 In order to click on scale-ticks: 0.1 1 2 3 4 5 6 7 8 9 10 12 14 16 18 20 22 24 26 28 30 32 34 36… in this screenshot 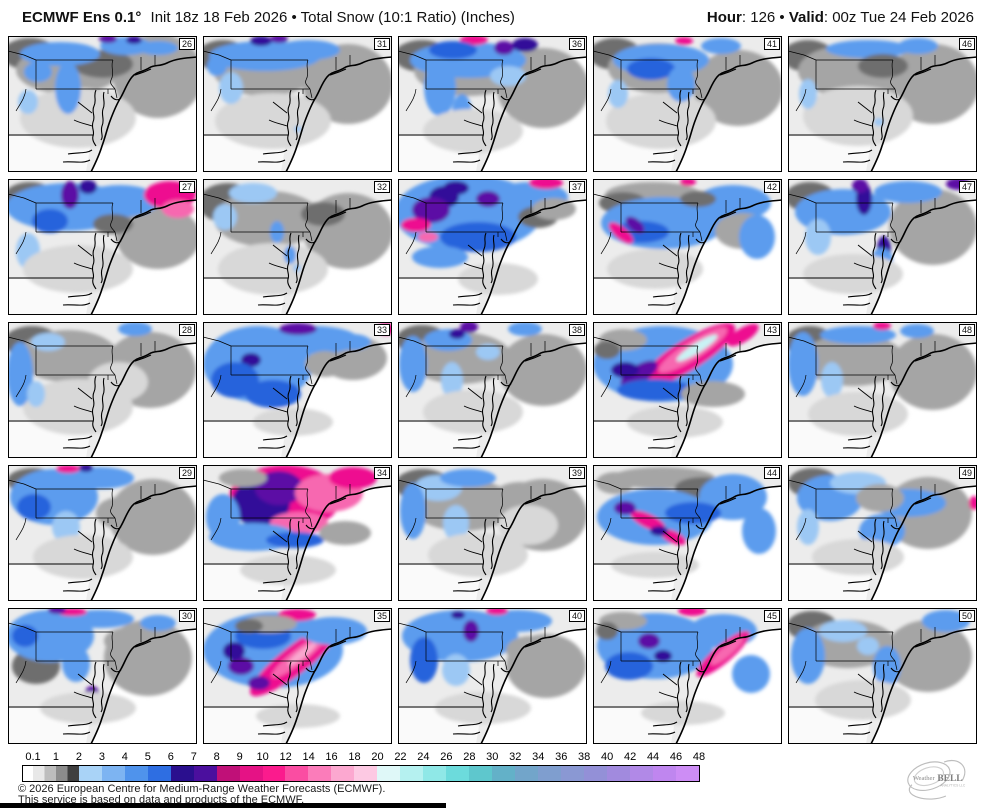, I will do `click(363, 757)`.